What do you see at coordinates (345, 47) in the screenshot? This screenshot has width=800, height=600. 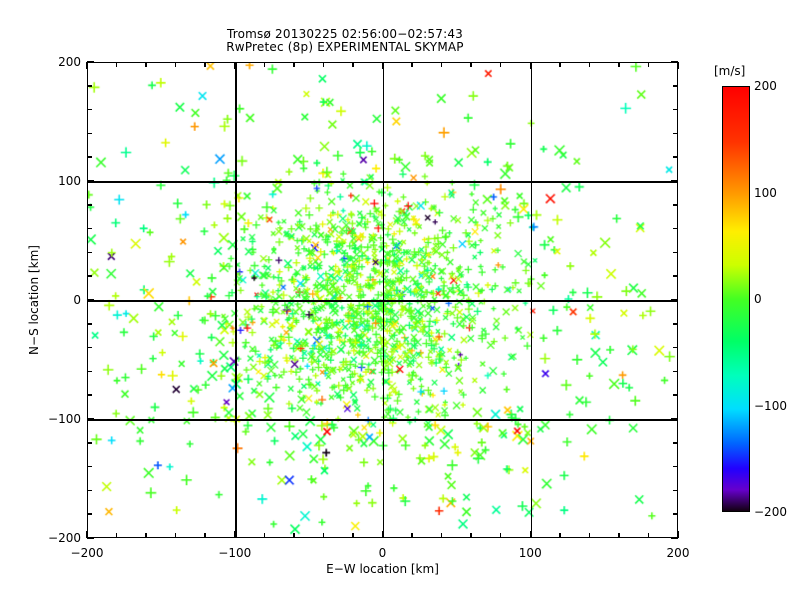 I see `title-line-2: RwPretec (8p) EXPERIMENTAL SKYMAP` at bounding box center [345, 47].